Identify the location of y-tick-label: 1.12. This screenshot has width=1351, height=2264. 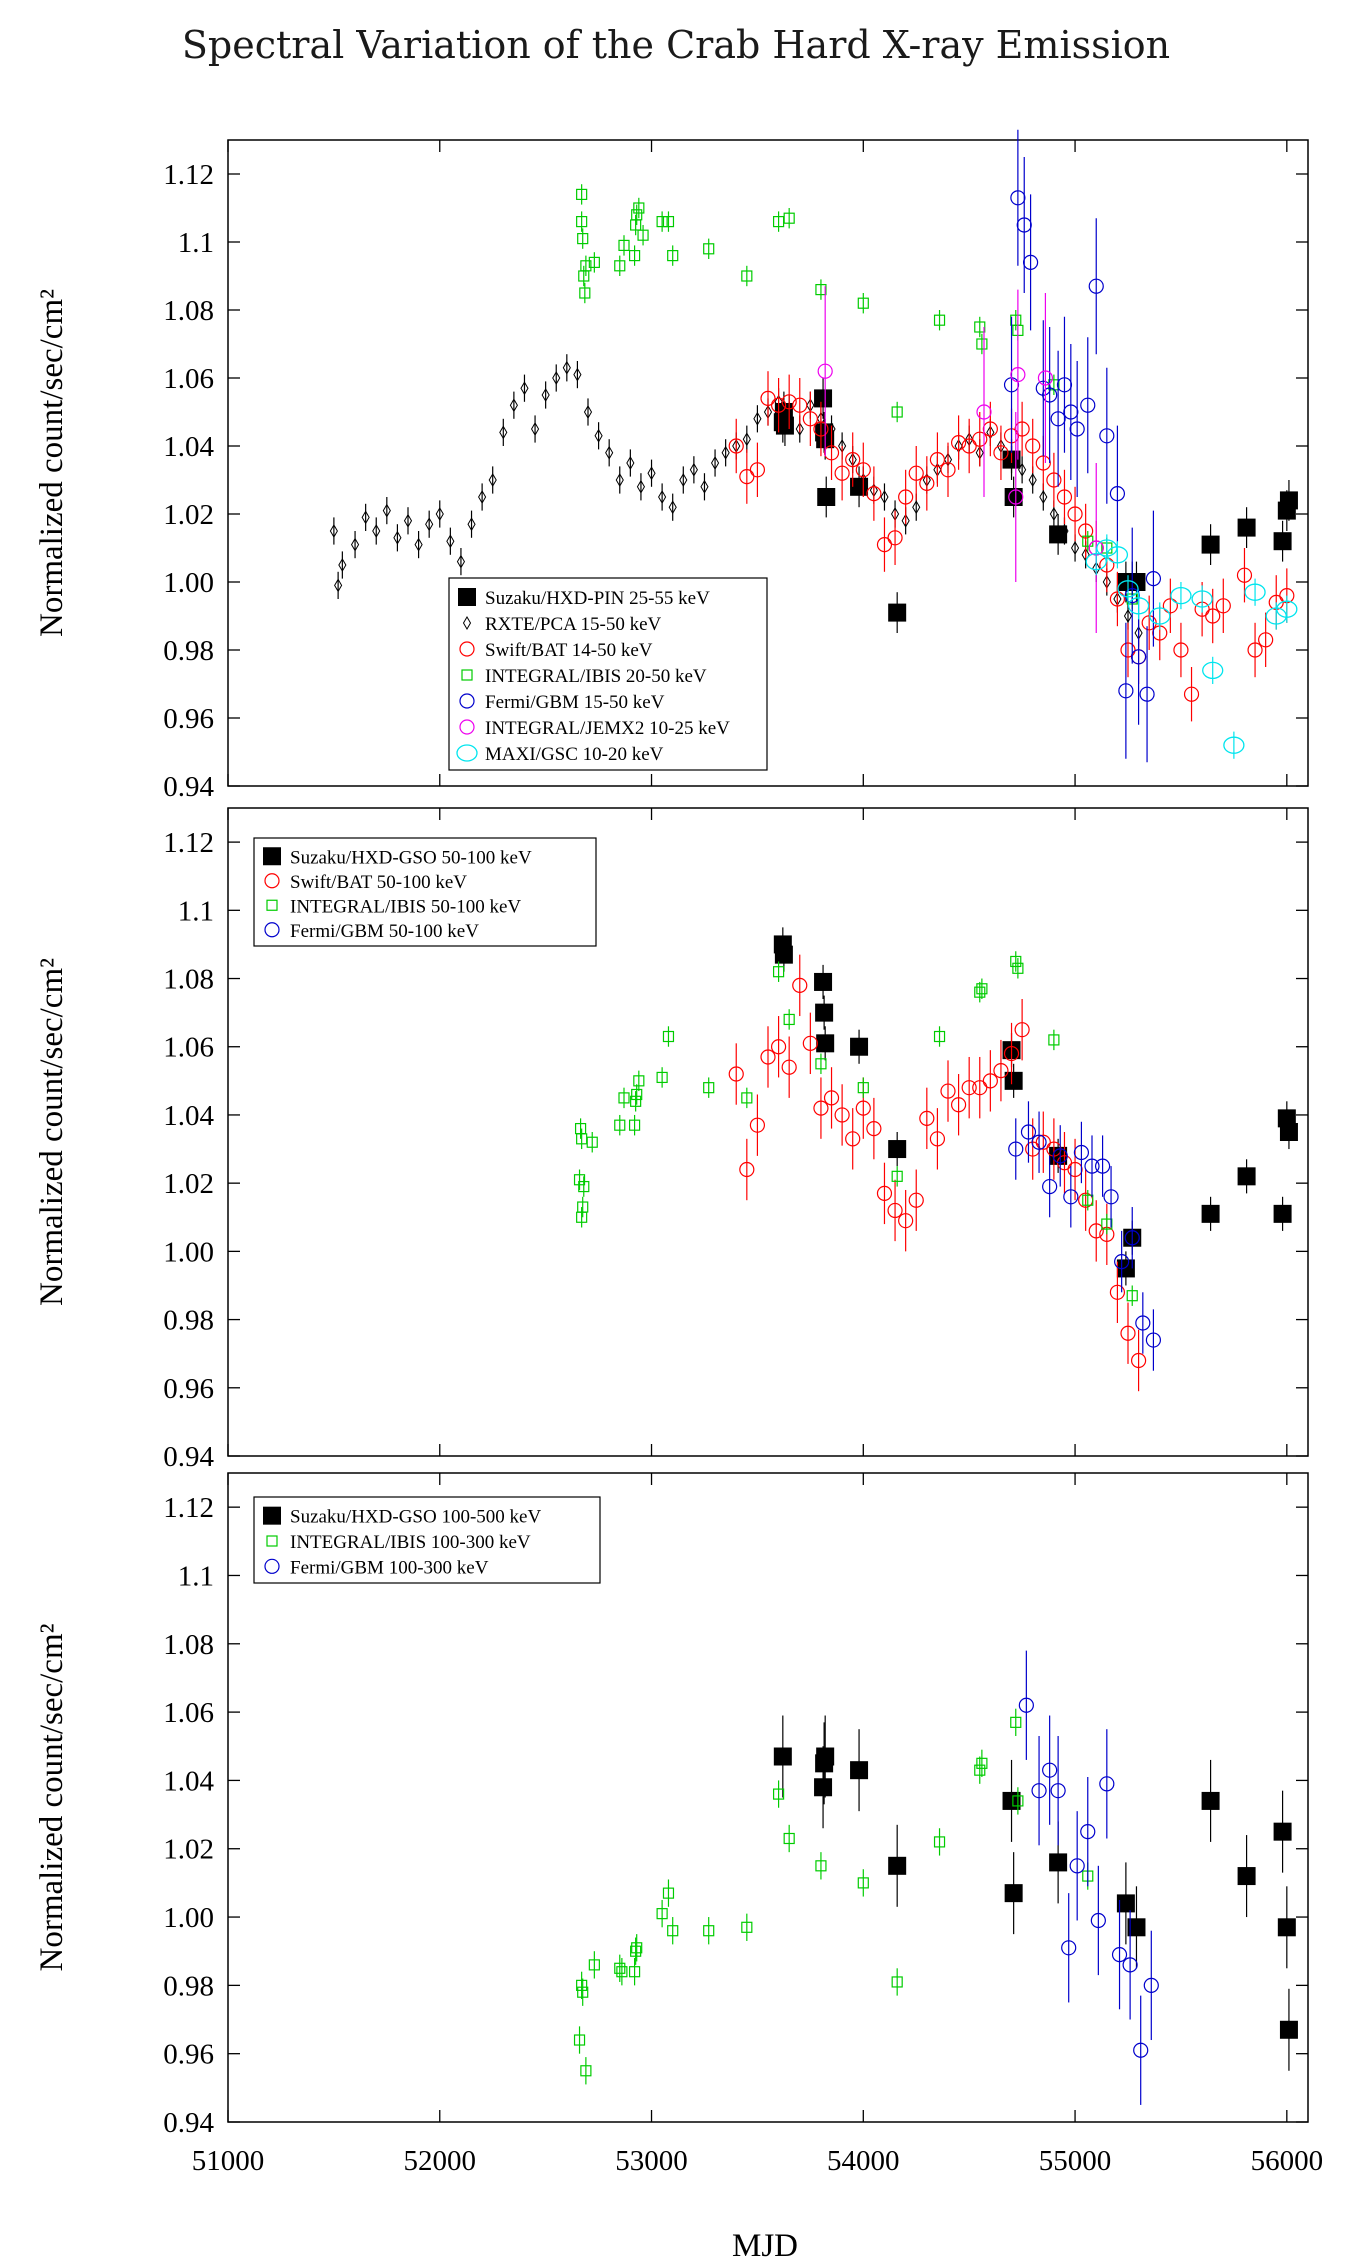
(188, 175).